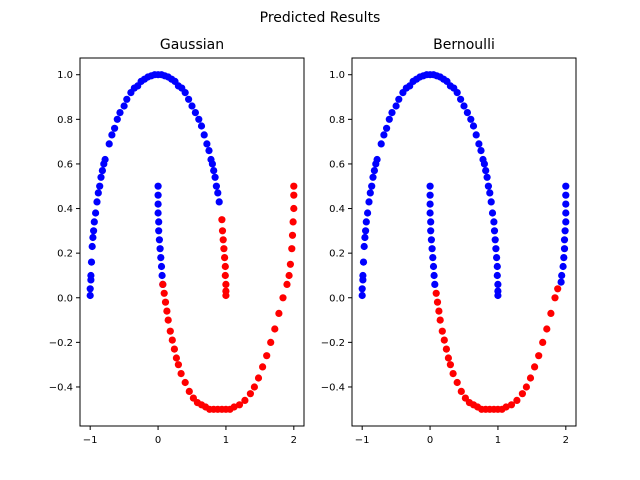  What do you see at coordinates (192, 45) in the screenshot?
I see `subplot-title-gaussian: Gaussian` at bounding box center [192, 45].